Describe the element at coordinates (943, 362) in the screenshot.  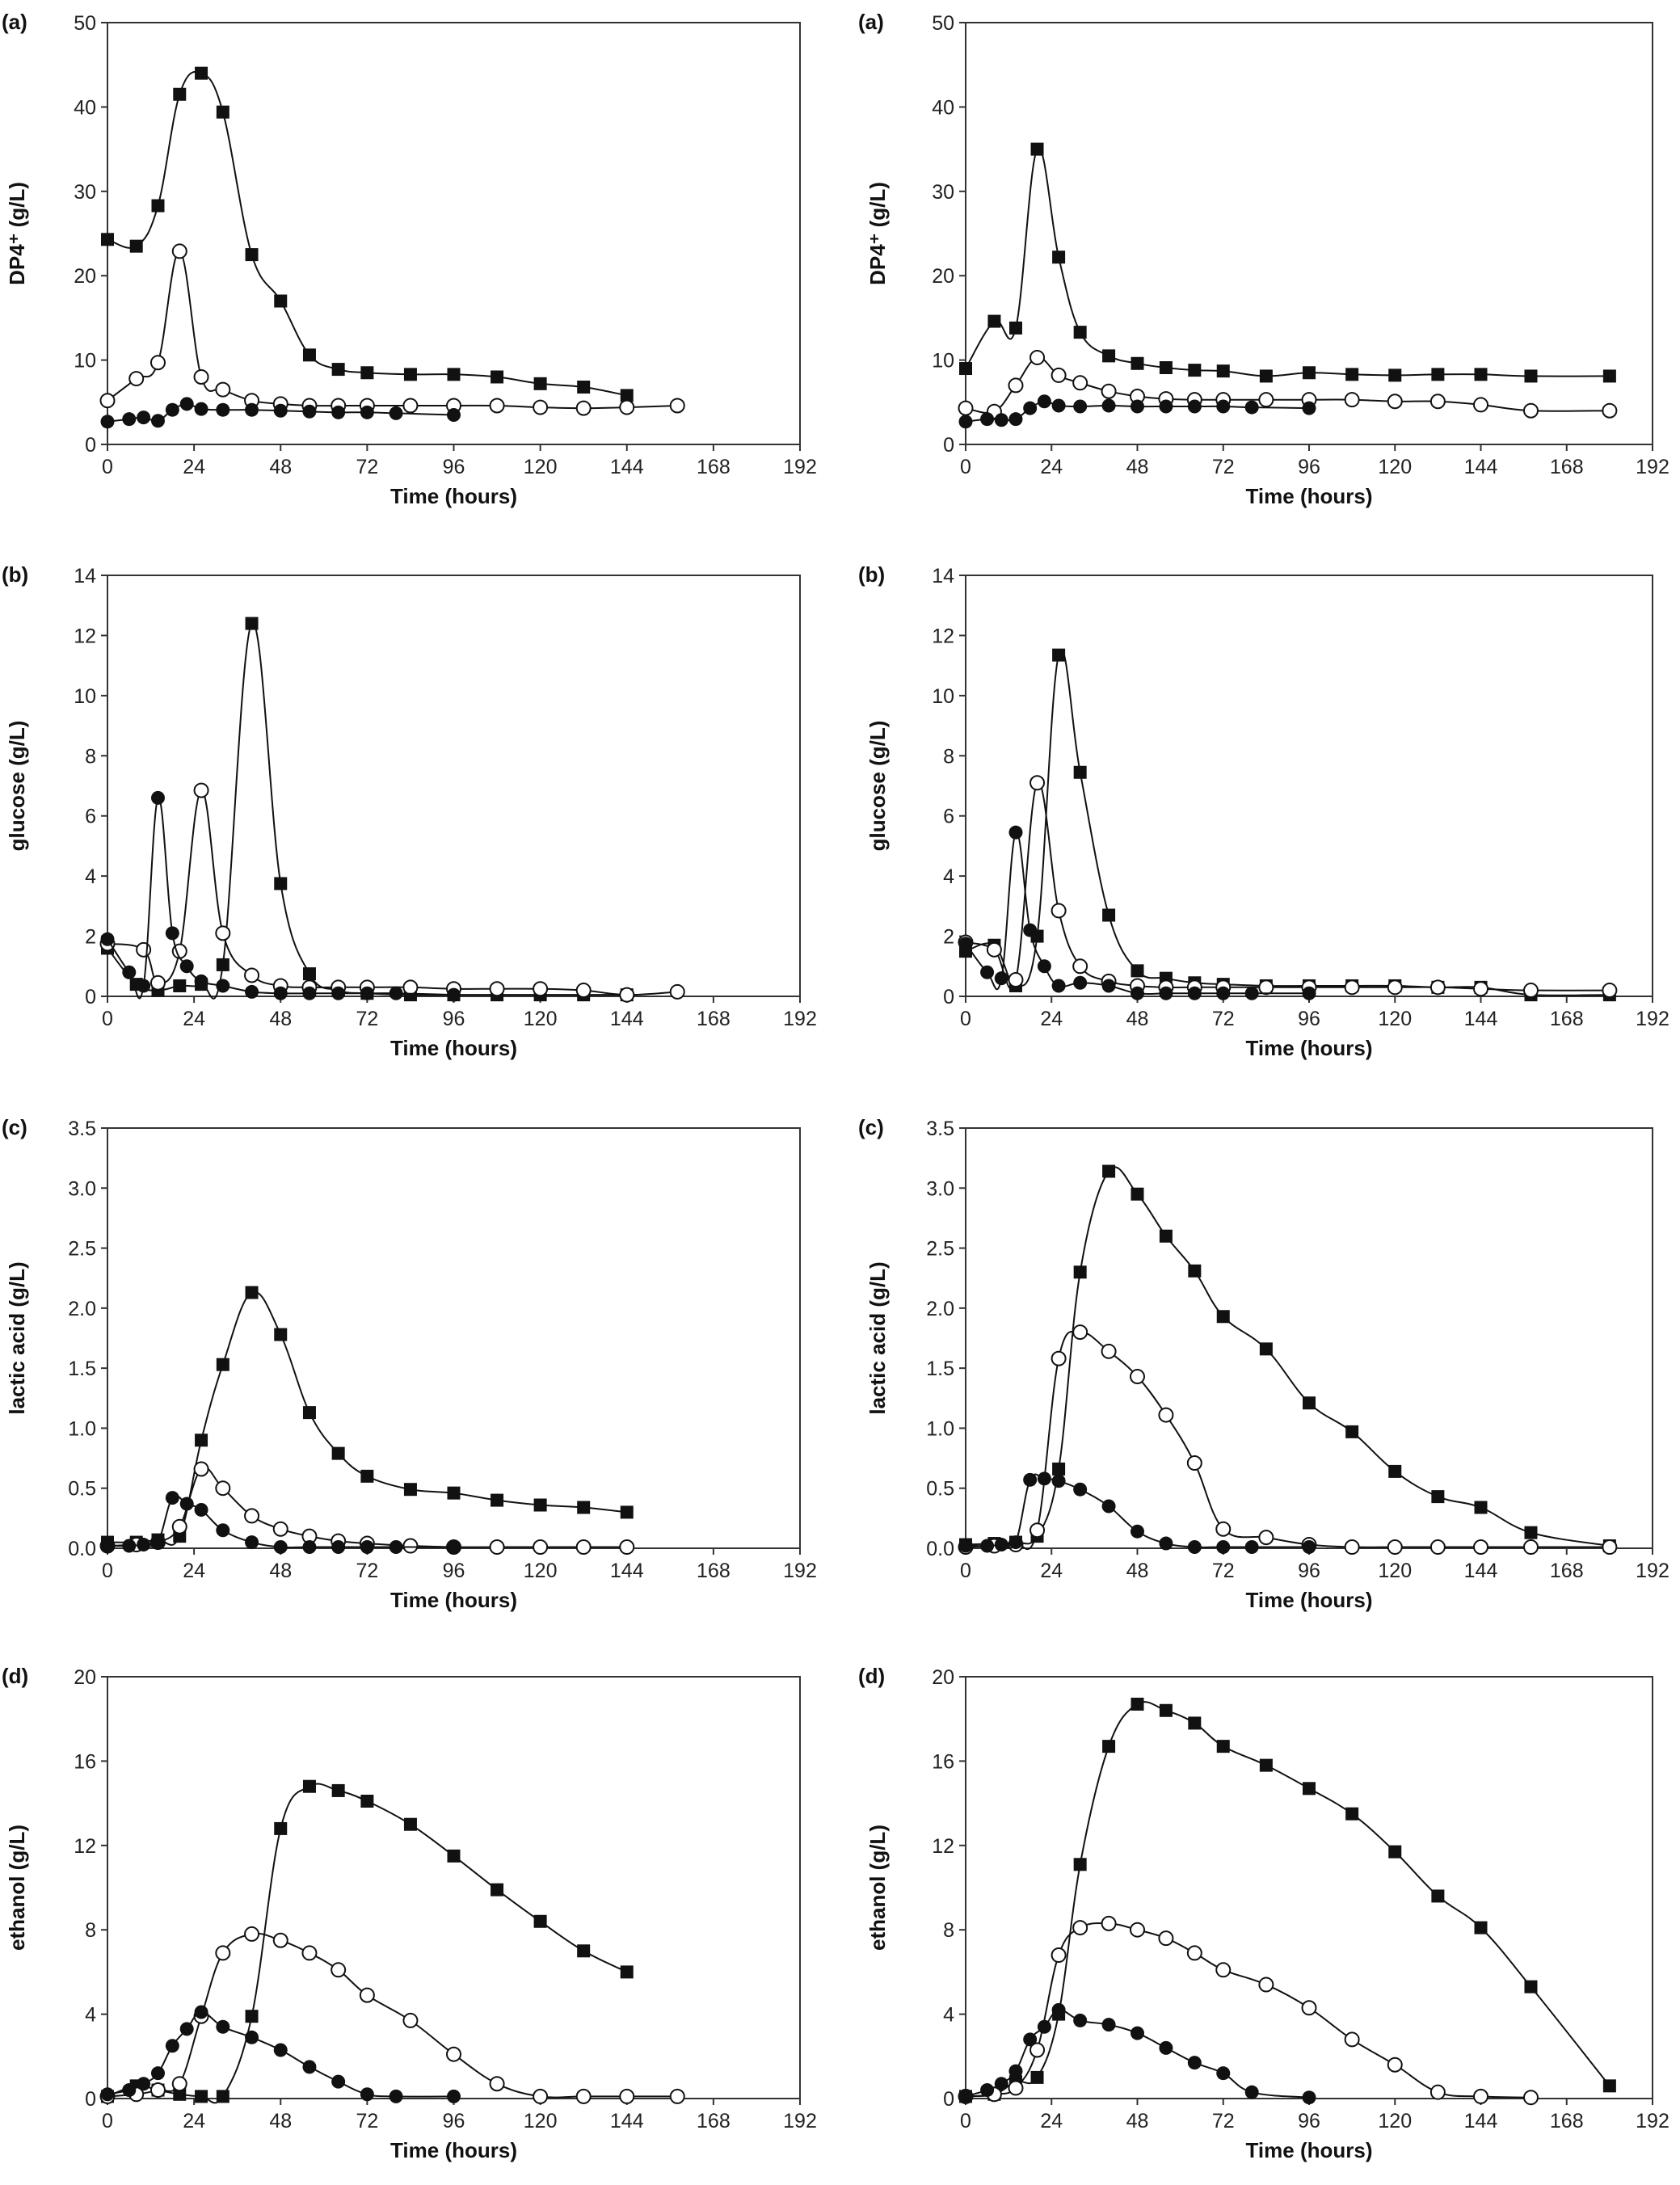
I see `y-tick-label: 10` at that location.